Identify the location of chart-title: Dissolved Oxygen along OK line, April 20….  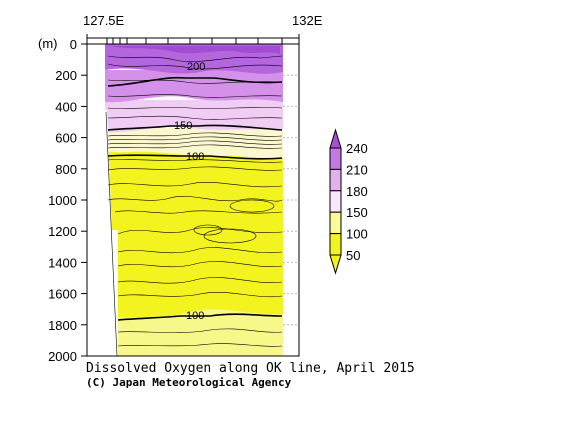
(250, 368).